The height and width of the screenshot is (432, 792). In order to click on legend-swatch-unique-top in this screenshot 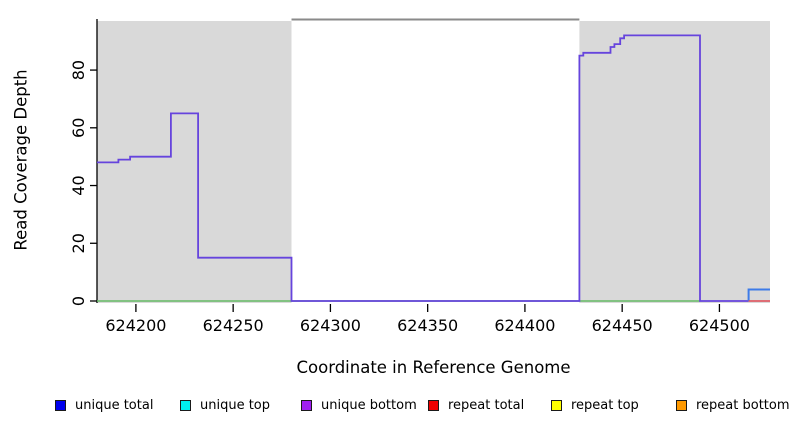, I will do `click(185, 405)`.